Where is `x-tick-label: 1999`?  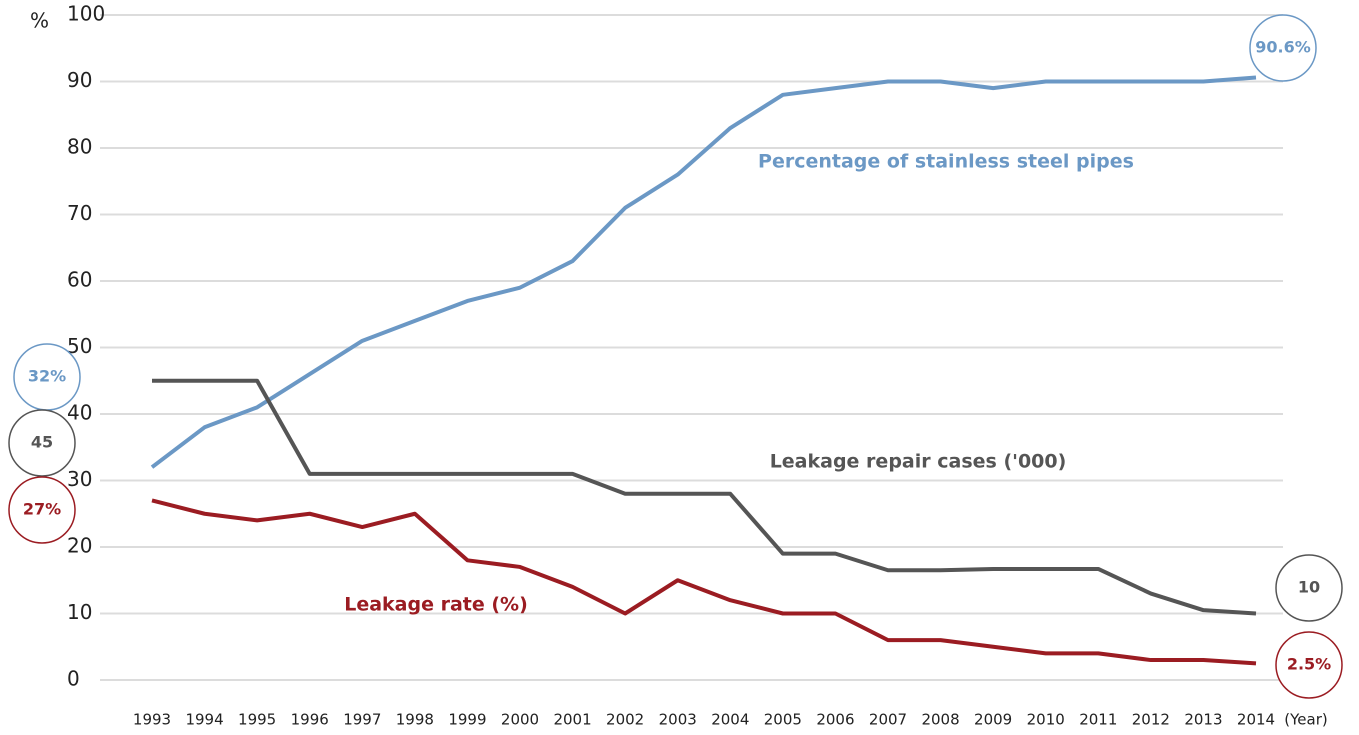
x-tick-label: 1999 is located at coordinates (467, 720).